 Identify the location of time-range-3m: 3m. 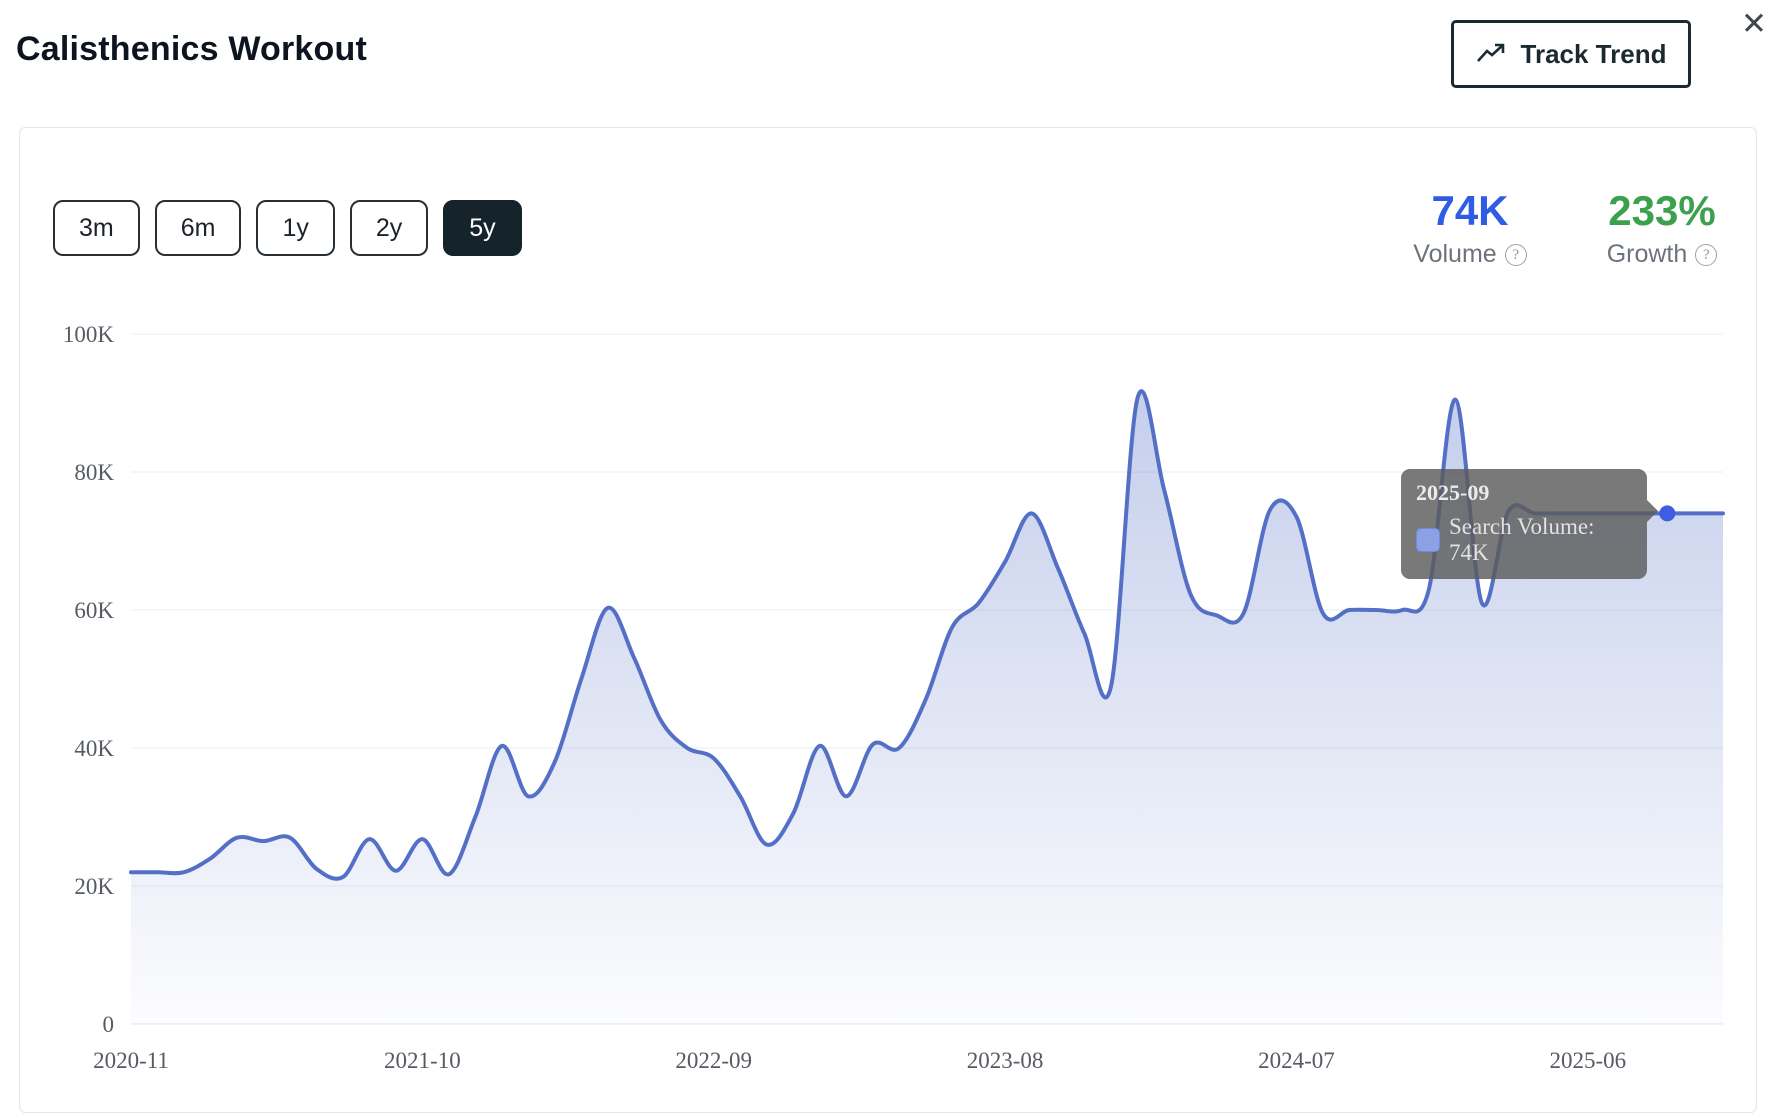
(96, 228).